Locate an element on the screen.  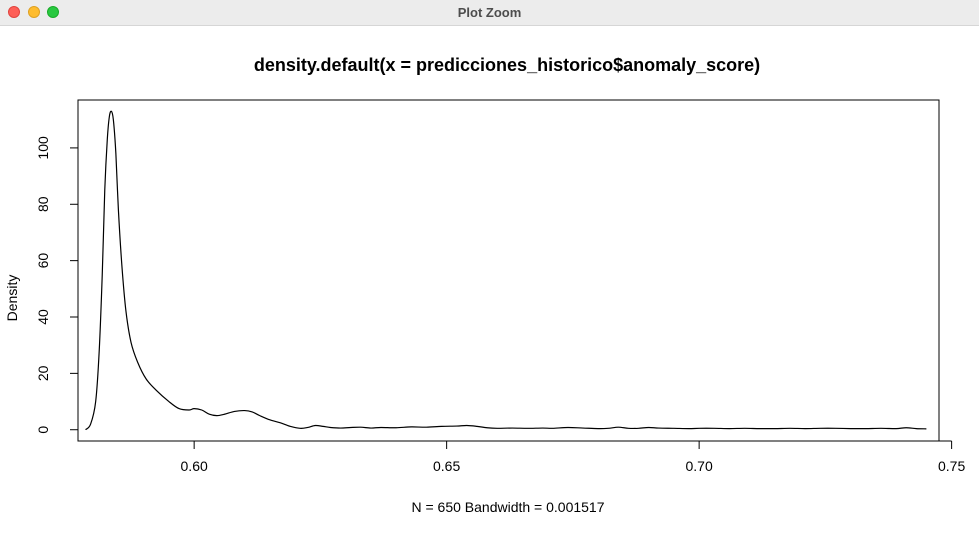
y-tick-label: 20 is located at coordinates (43, 373).